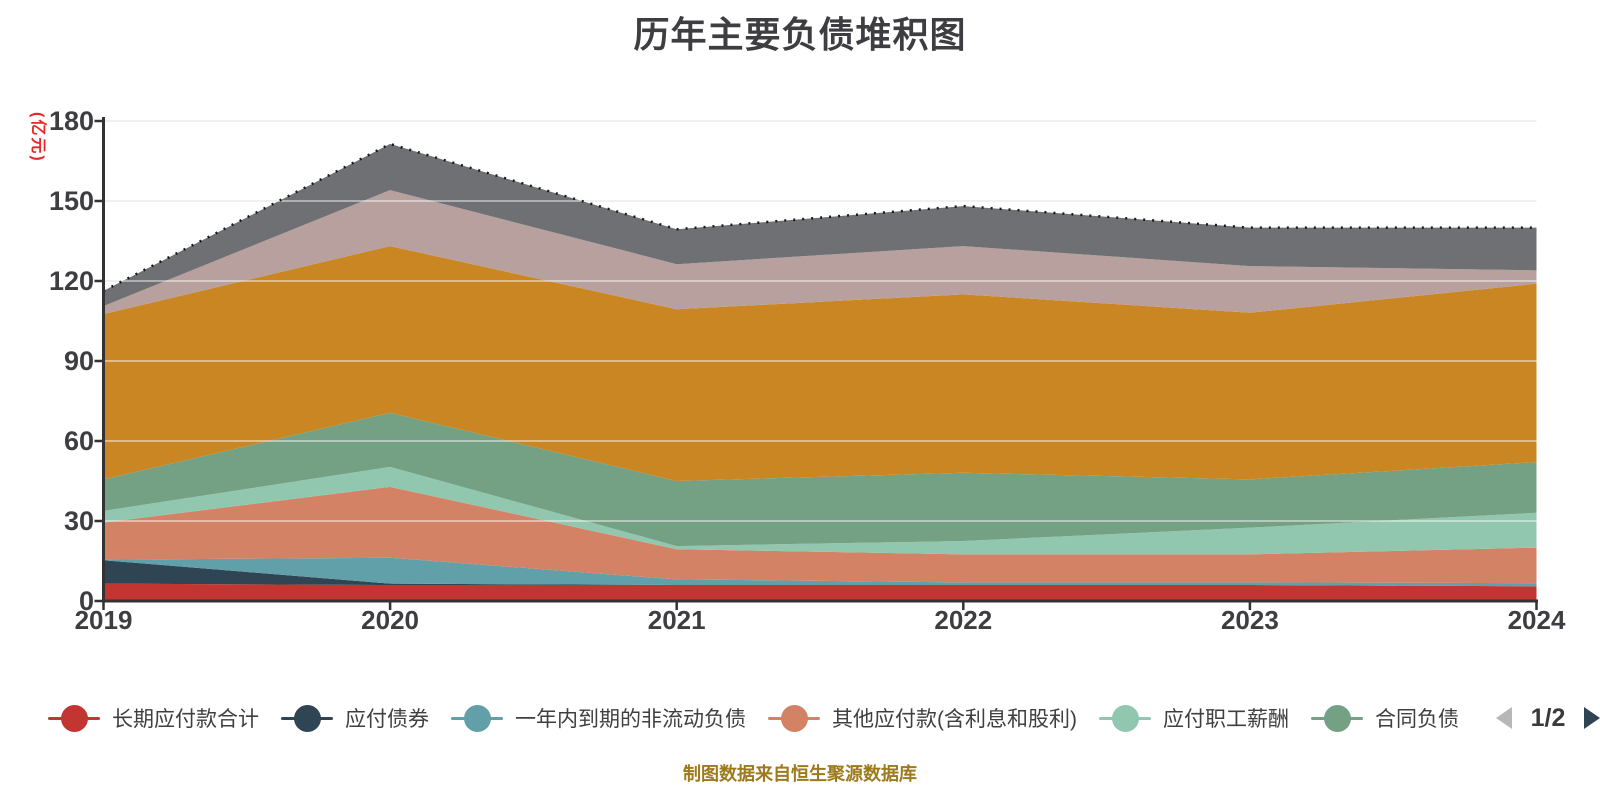 Image resolution: width=1600 pixels, height=800 pixels. Describe the element at coordinates (676, 620) in the screenshot. I see `x-axis-label-2021: 2021` at that location.